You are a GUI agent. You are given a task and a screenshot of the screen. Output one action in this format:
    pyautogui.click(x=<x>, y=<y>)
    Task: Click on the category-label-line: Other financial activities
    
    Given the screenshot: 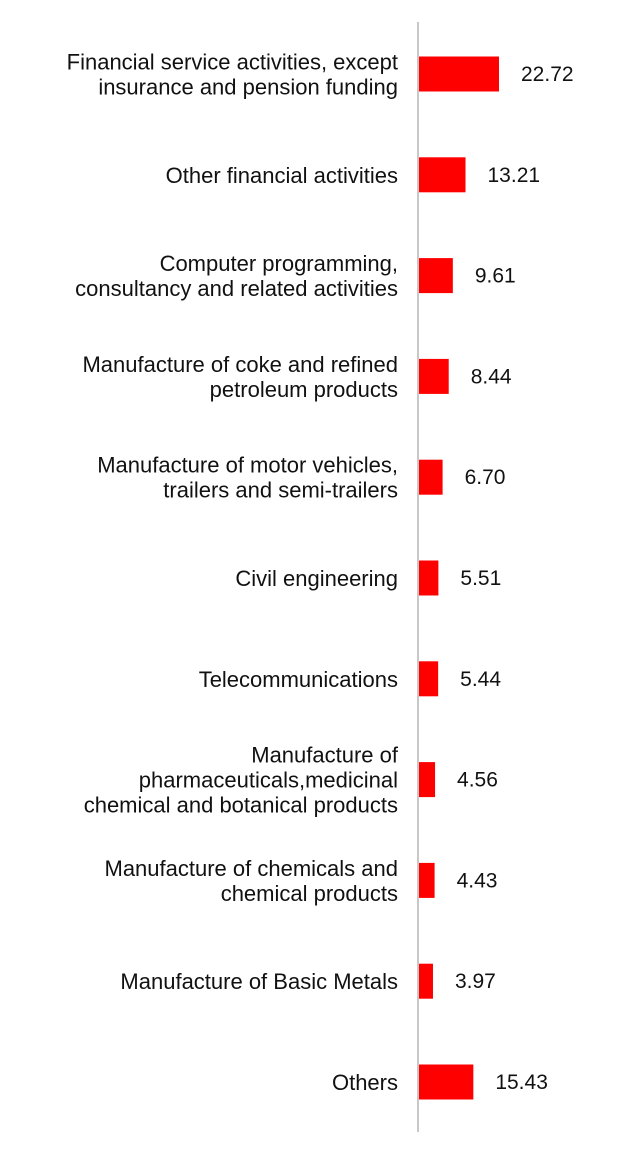 What is the action you would take?
    pyautogui.click(x=282, y=175)
    